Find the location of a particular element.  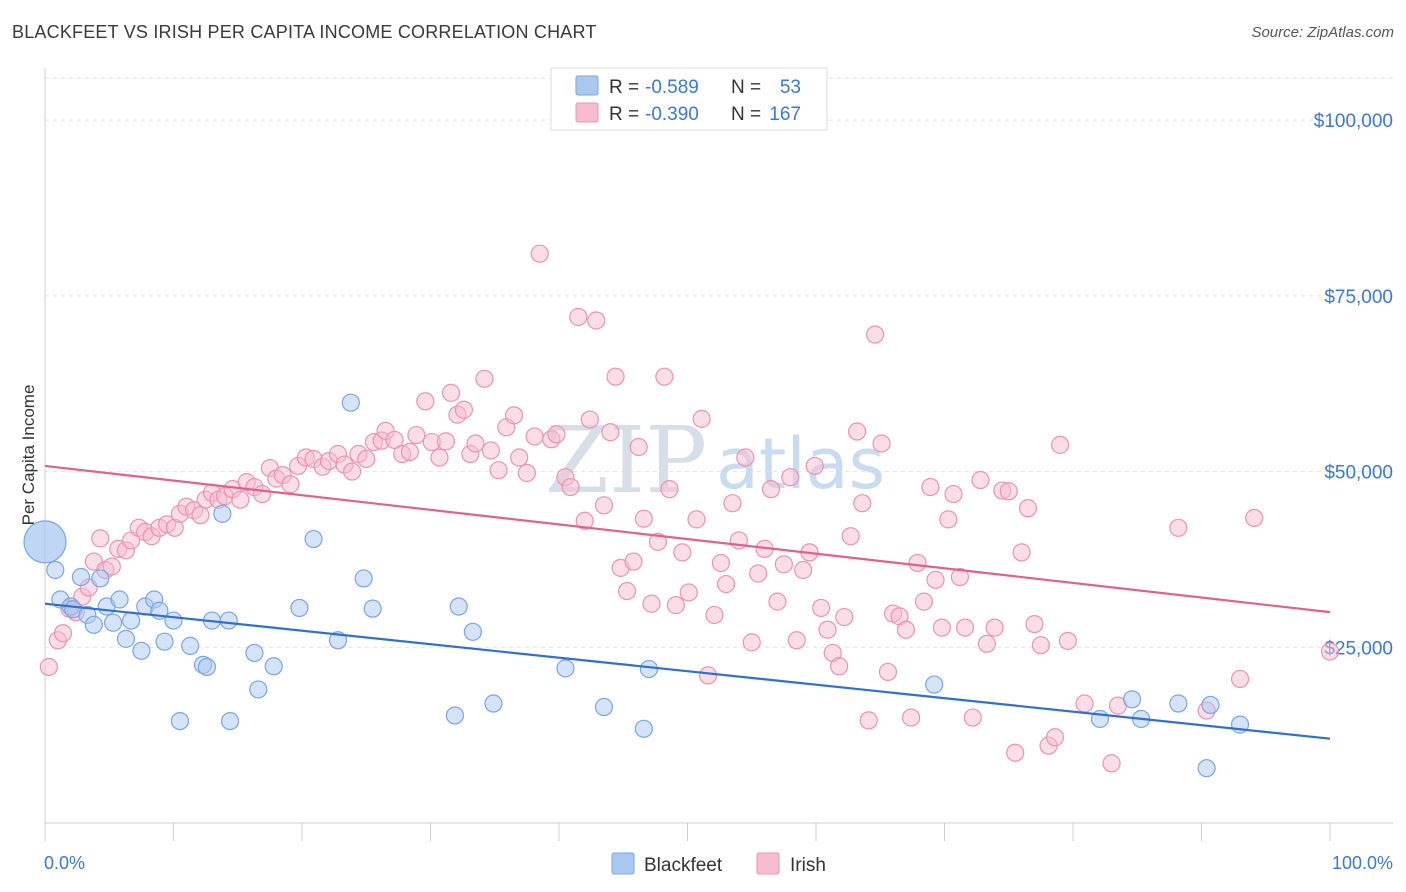

x-tick-label: 100.0% is located at coordinates (1362, 863).